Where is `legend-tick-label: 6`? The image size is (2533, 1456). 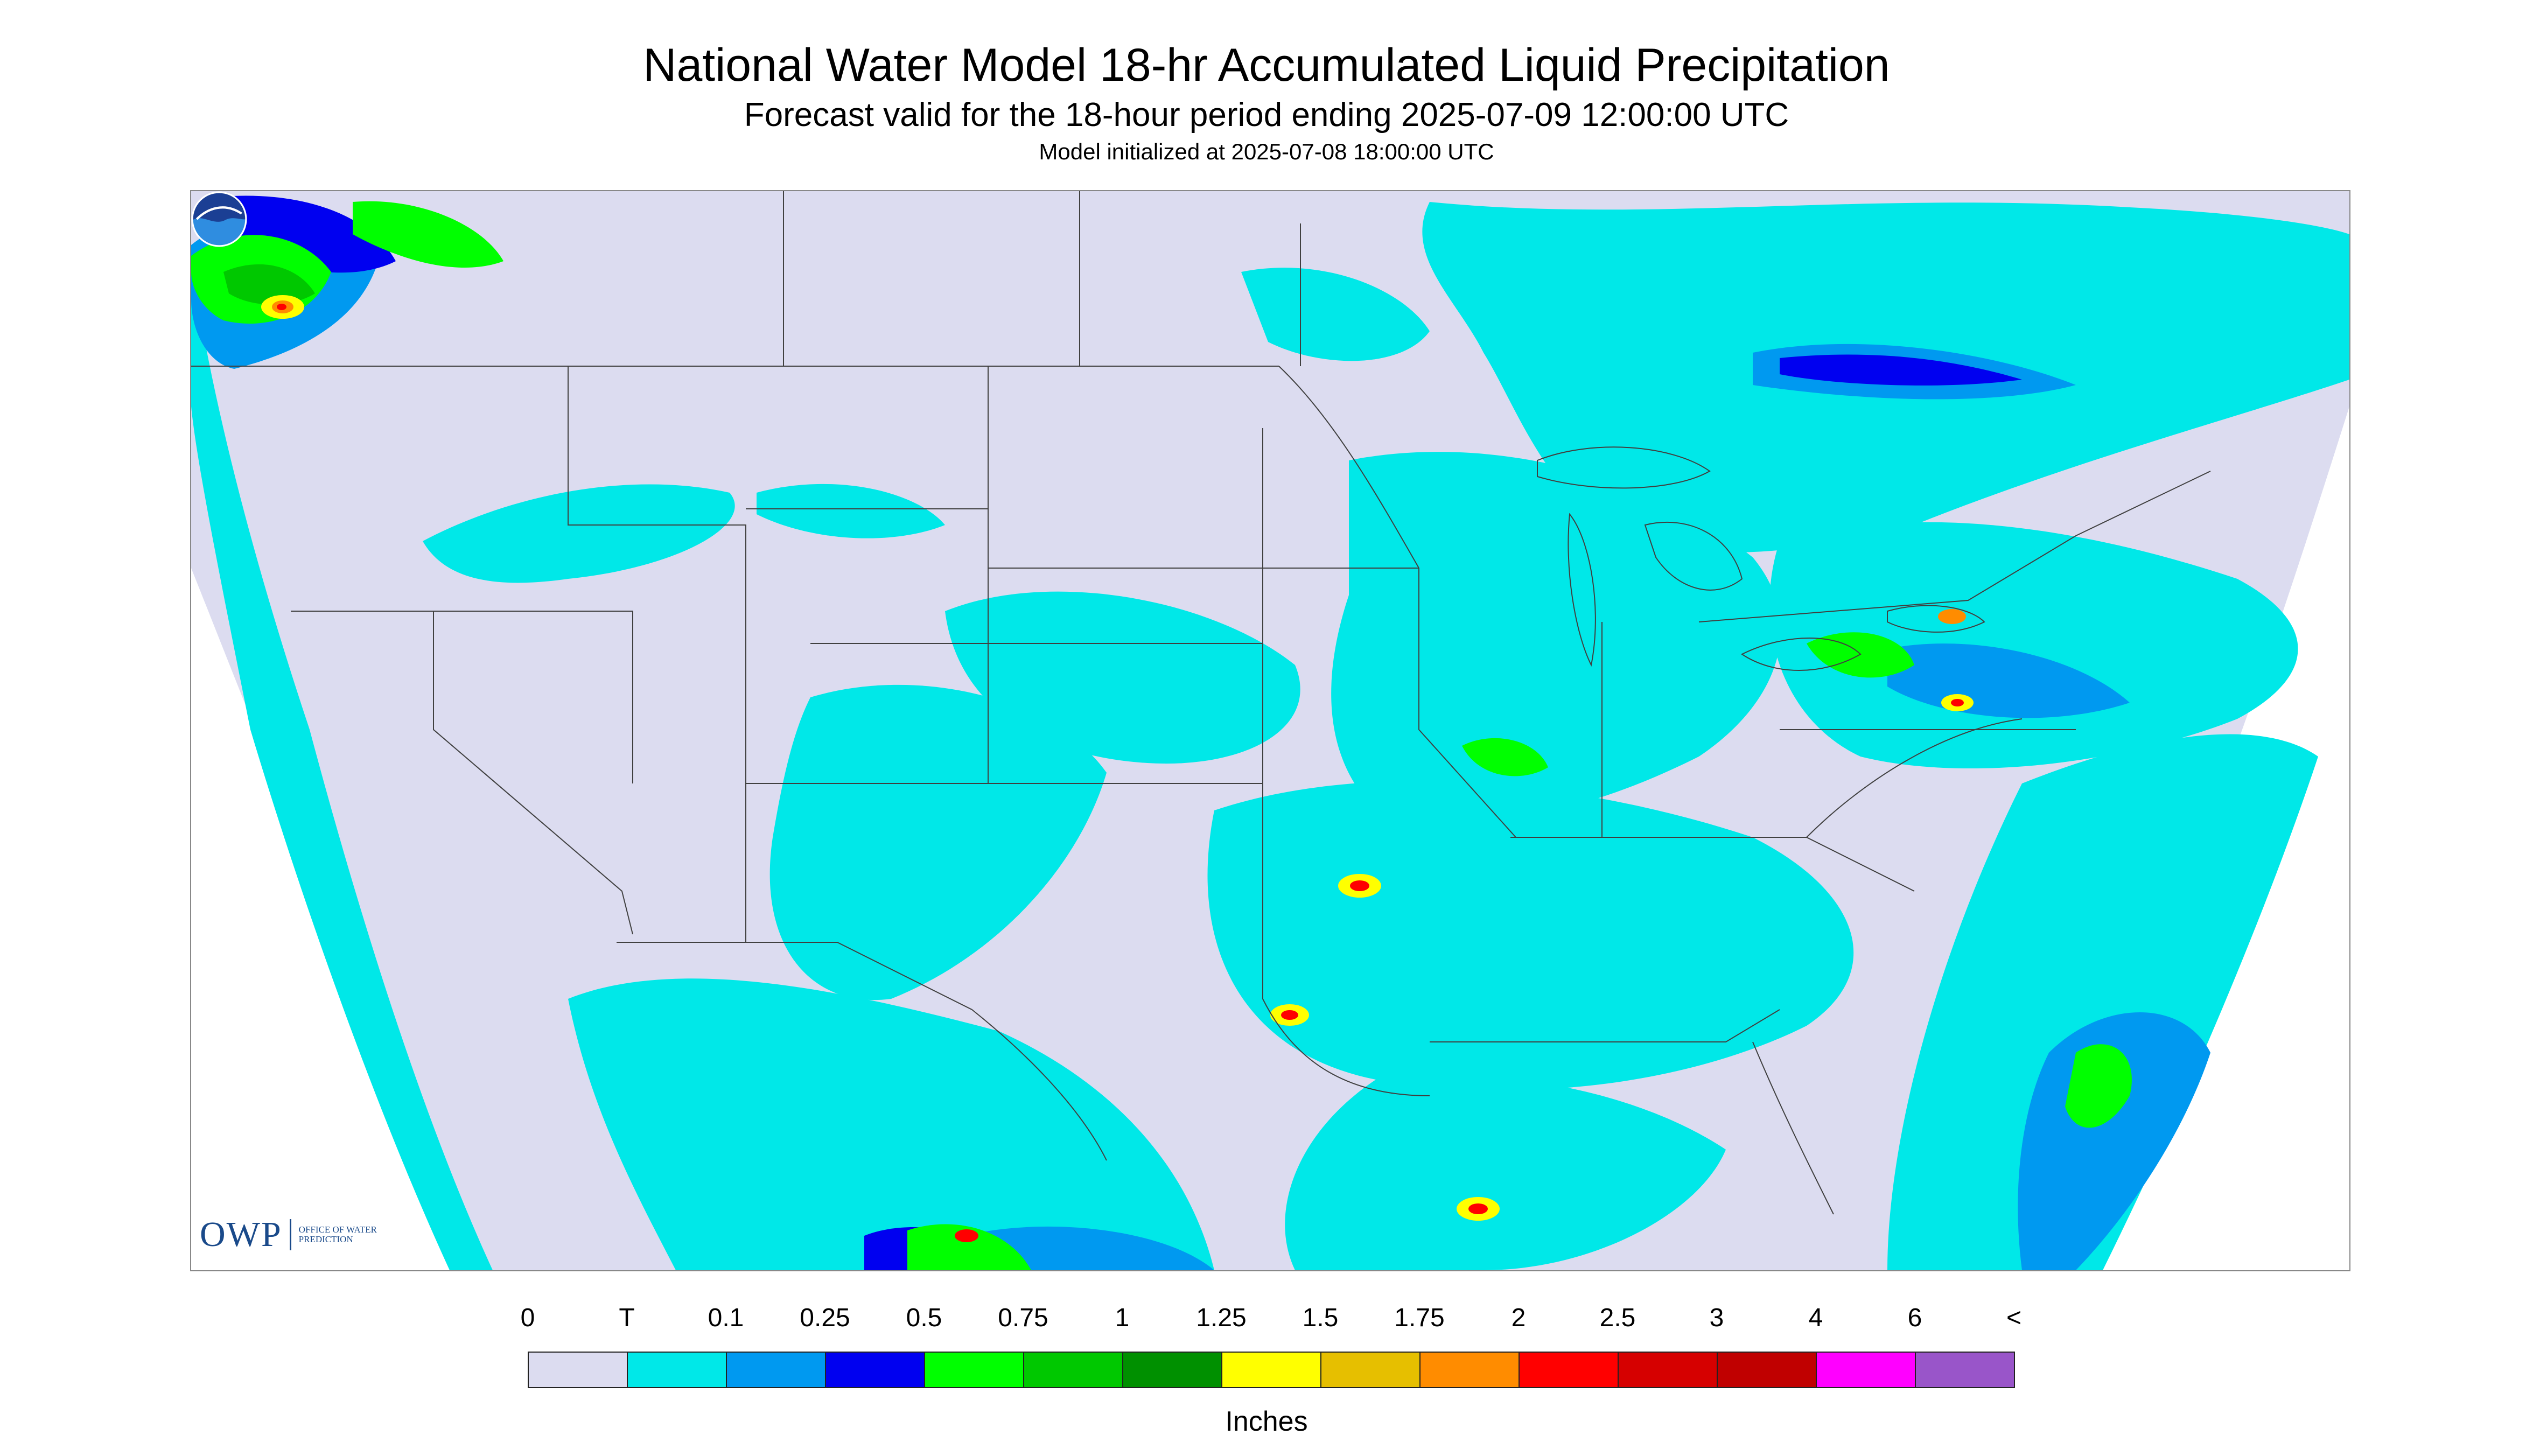
legend-tick-label: 6 is located at coordinates (1915, 1318).